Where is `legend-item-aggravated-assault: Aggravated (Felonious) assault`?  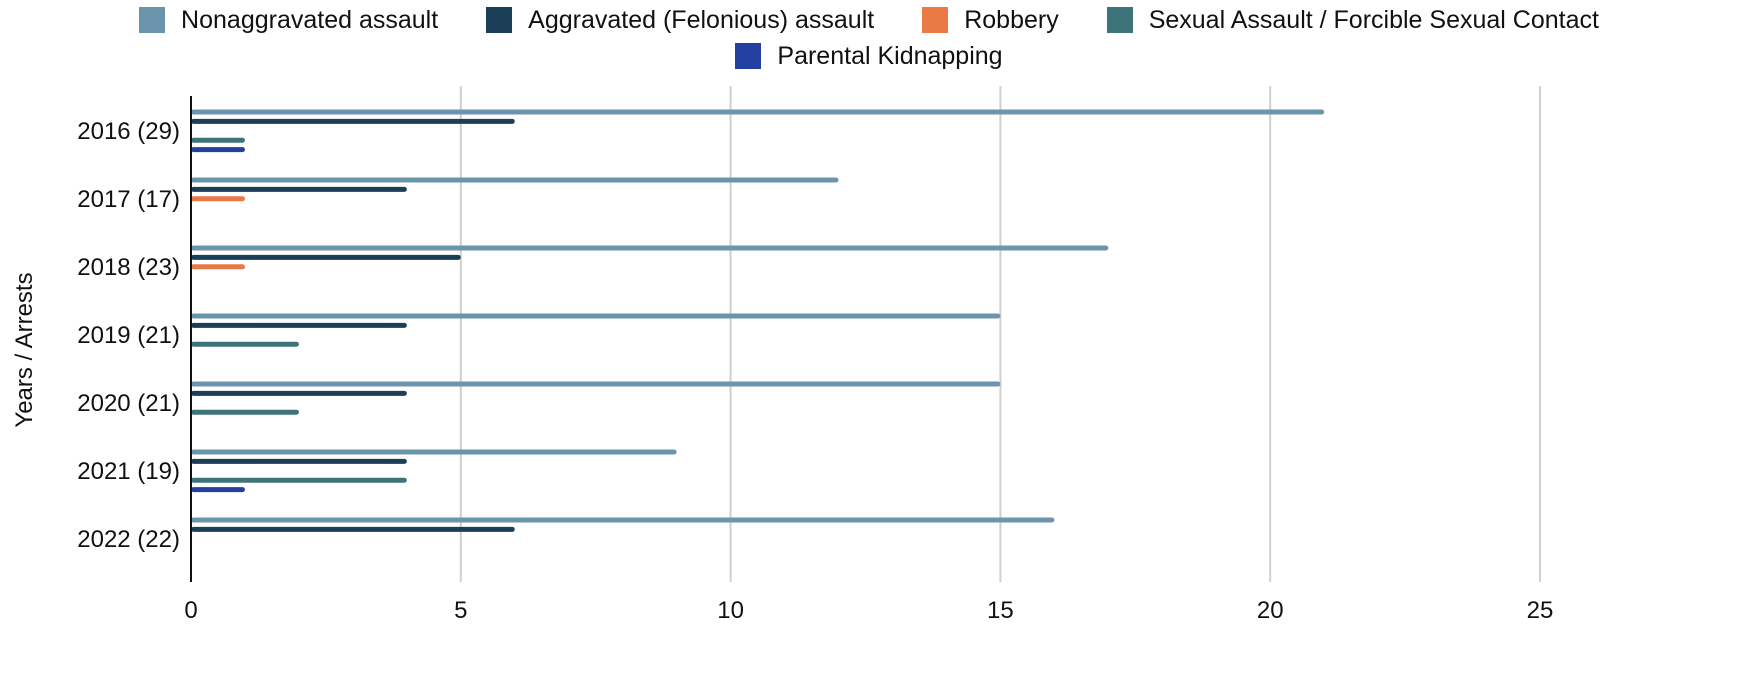
legend-item-aggravated-assault: Aggravated (Felonious) assault is located at coordinates (680, 20).